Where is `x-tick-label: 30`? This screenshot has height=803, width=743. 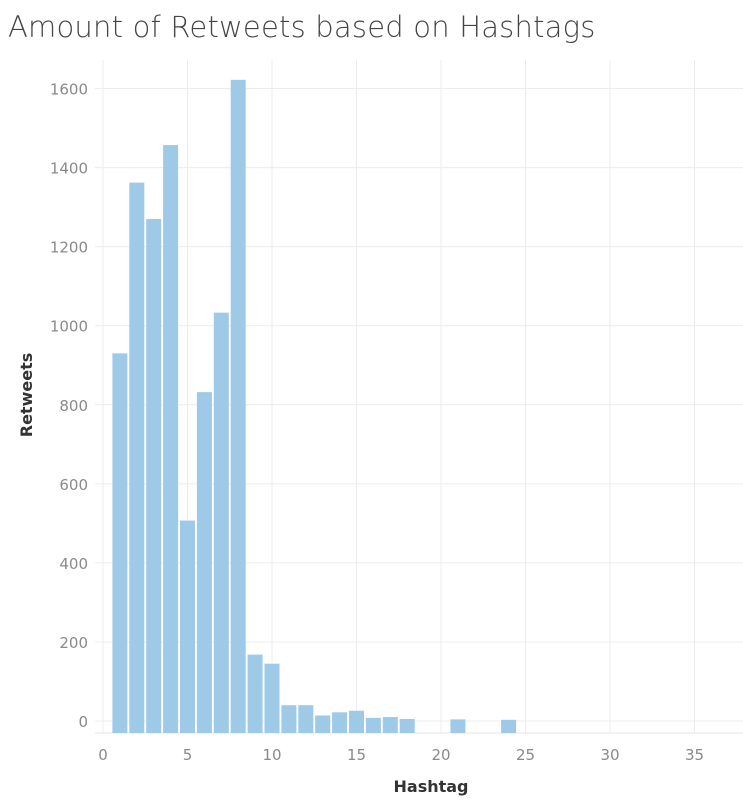 x-tick-label: 30 is located at coordinates (609, 755).